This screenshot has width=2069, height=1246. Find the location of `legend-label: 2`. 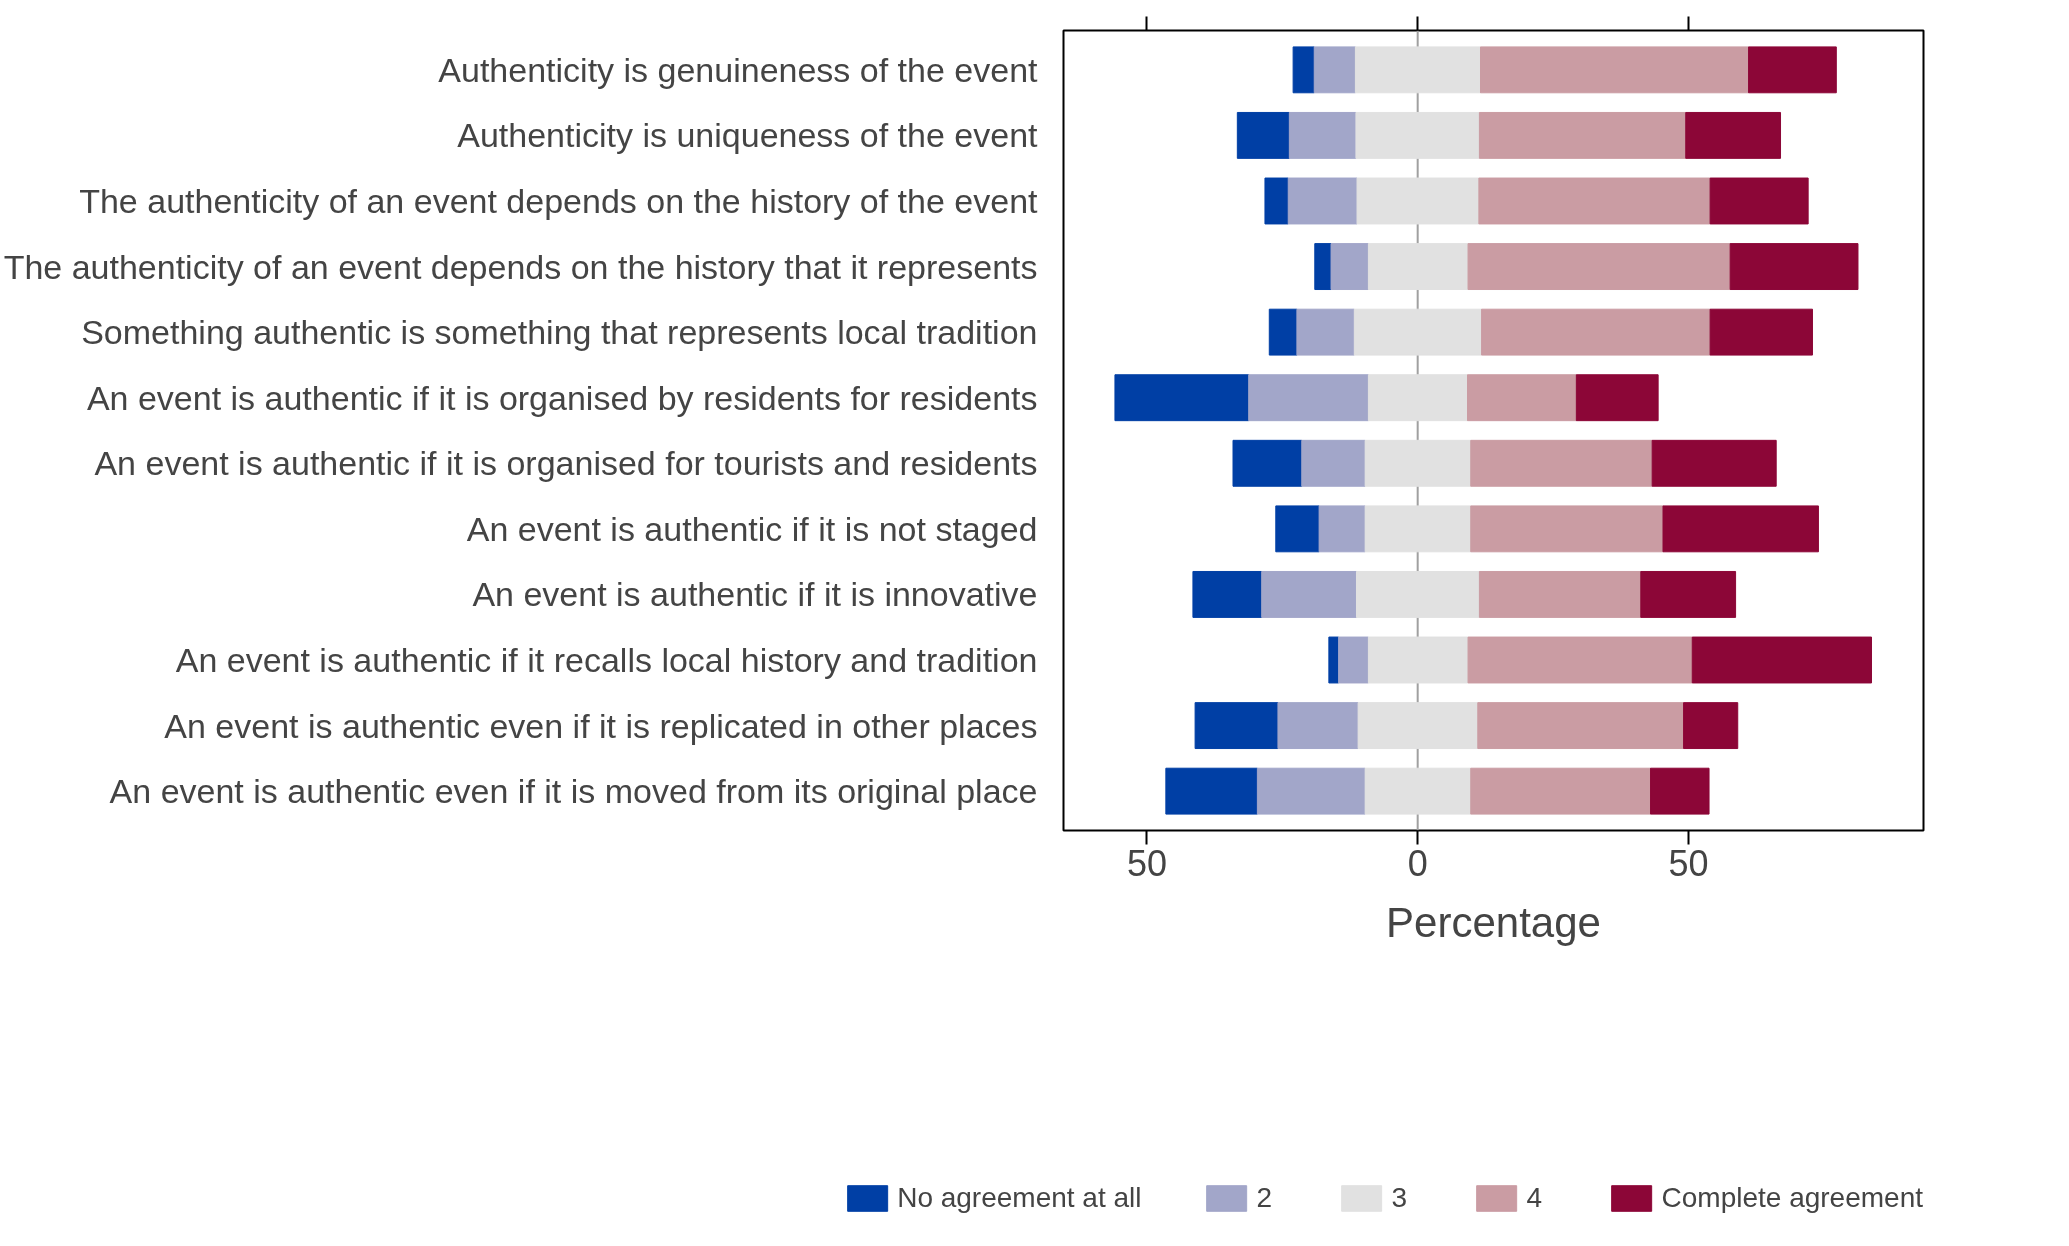

legend-label: 2 is located at coordinates (1265, 1198).